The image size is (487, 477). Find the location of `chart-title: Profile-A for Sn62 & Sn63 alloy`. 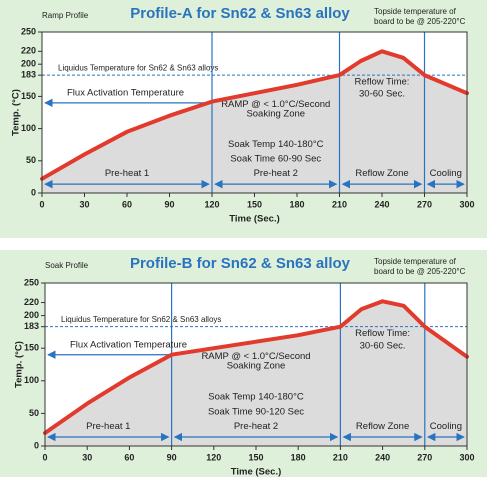

chart-title: Profile-A for Sn62 & Sn63 alloy is located at coordinates (240, 13).